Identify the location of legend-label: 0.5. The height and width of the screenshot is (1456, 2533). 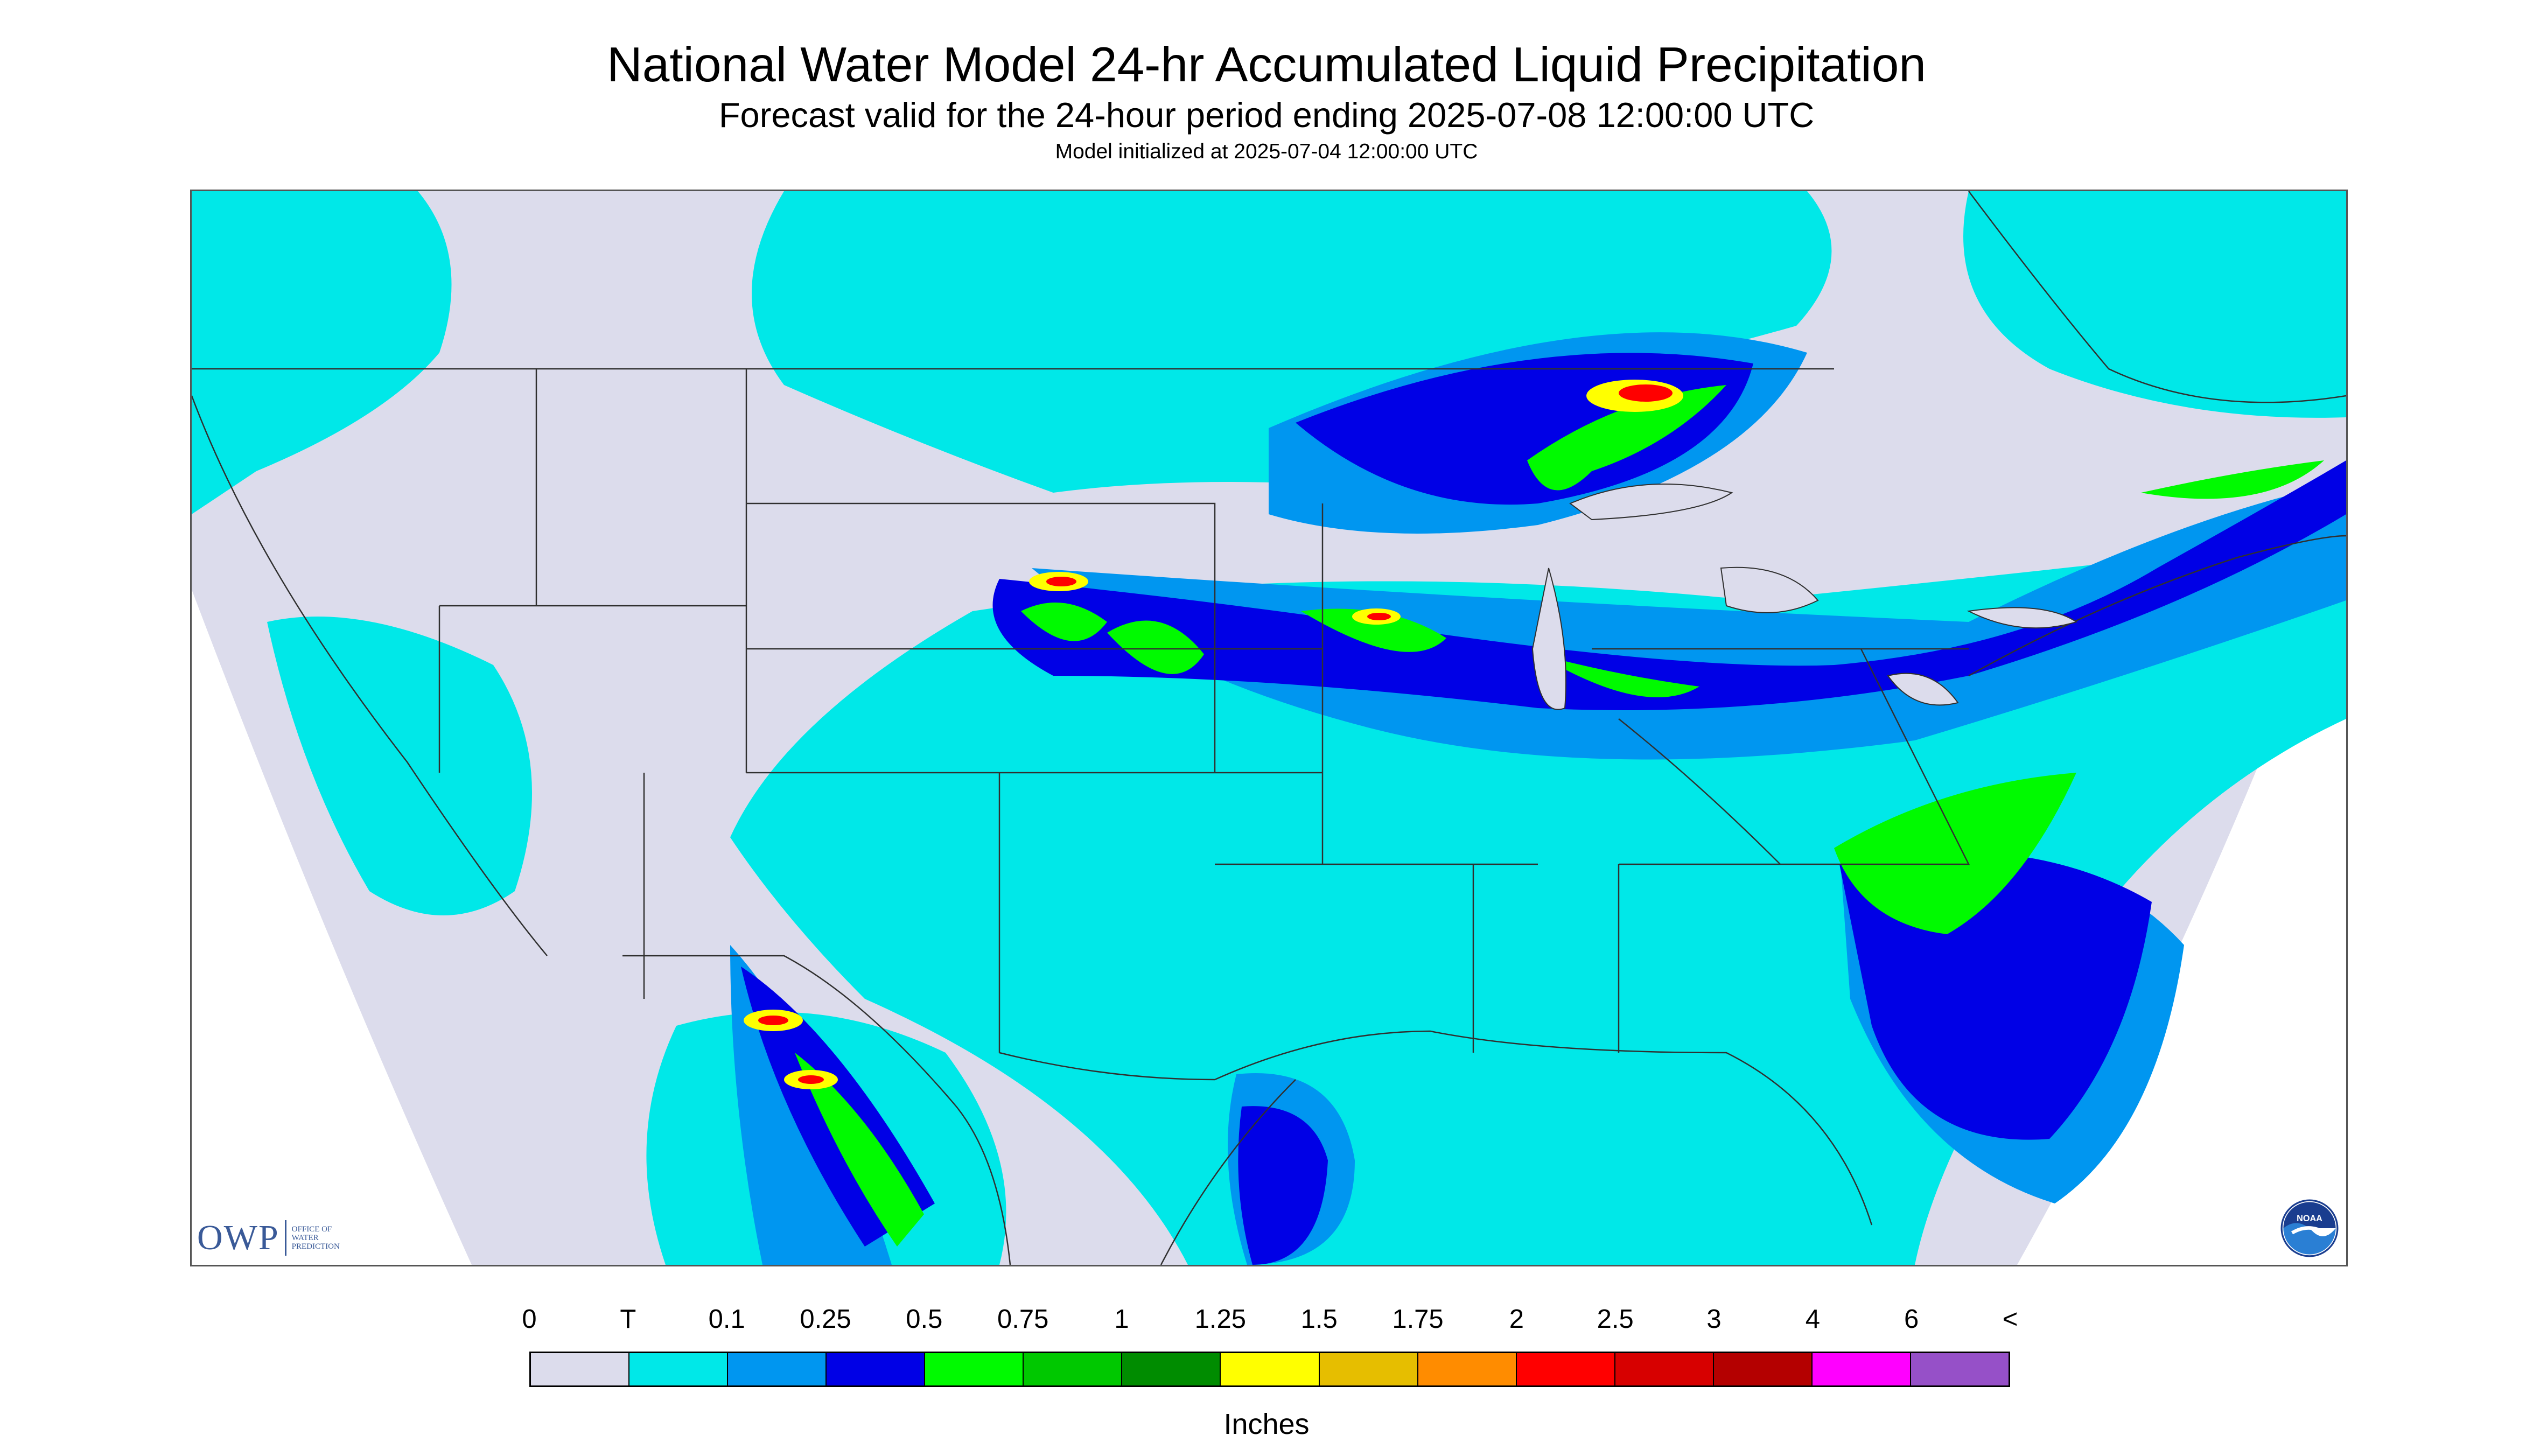
(924, 1319).